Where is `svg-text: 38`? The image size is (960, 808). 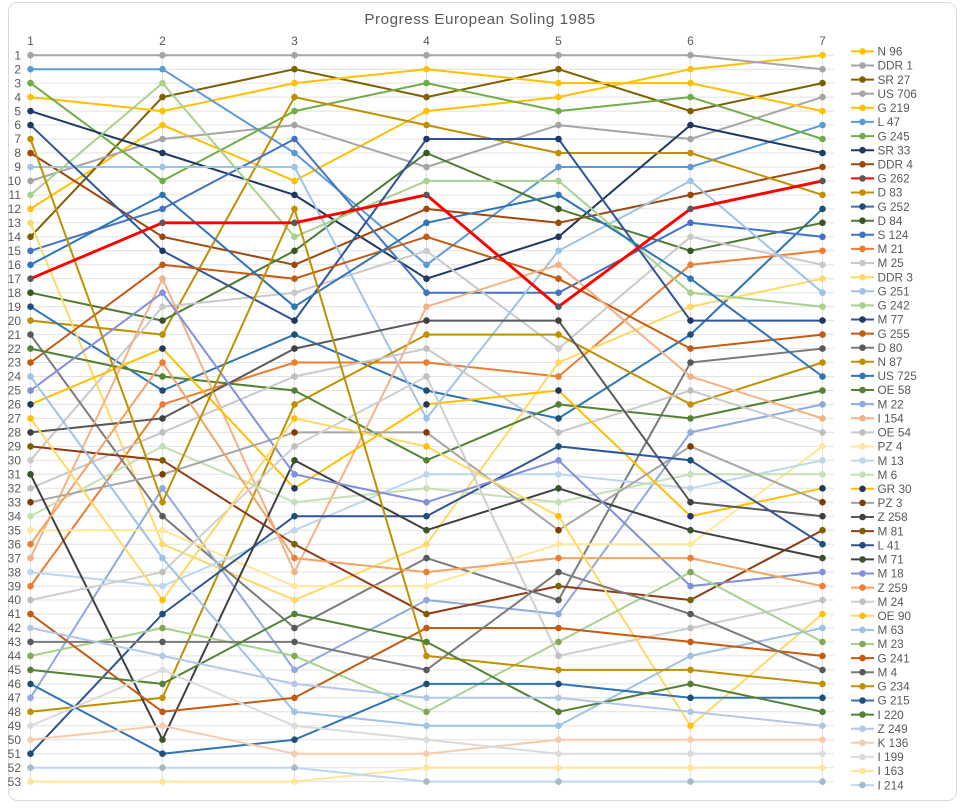
svg-text: 38 is located at coordinates (15, 572).